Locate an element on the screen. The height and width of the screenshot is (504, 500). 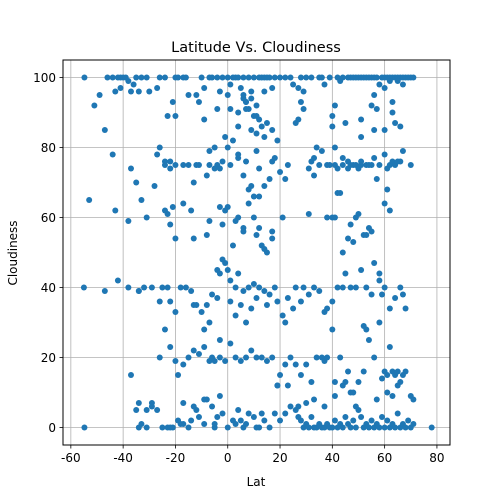
x-axis-label: Lat is located at coordinates (256, 482).